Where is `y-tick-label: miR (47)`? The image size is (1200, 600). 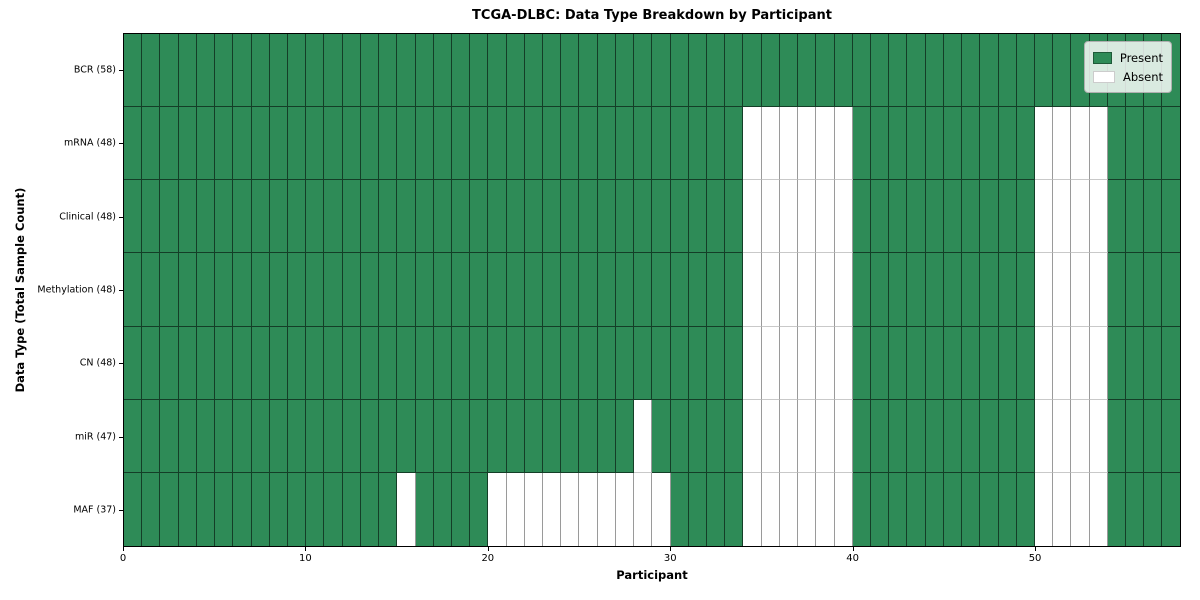 y-tick-label: miR (47) is located at coordinates (95, 437).